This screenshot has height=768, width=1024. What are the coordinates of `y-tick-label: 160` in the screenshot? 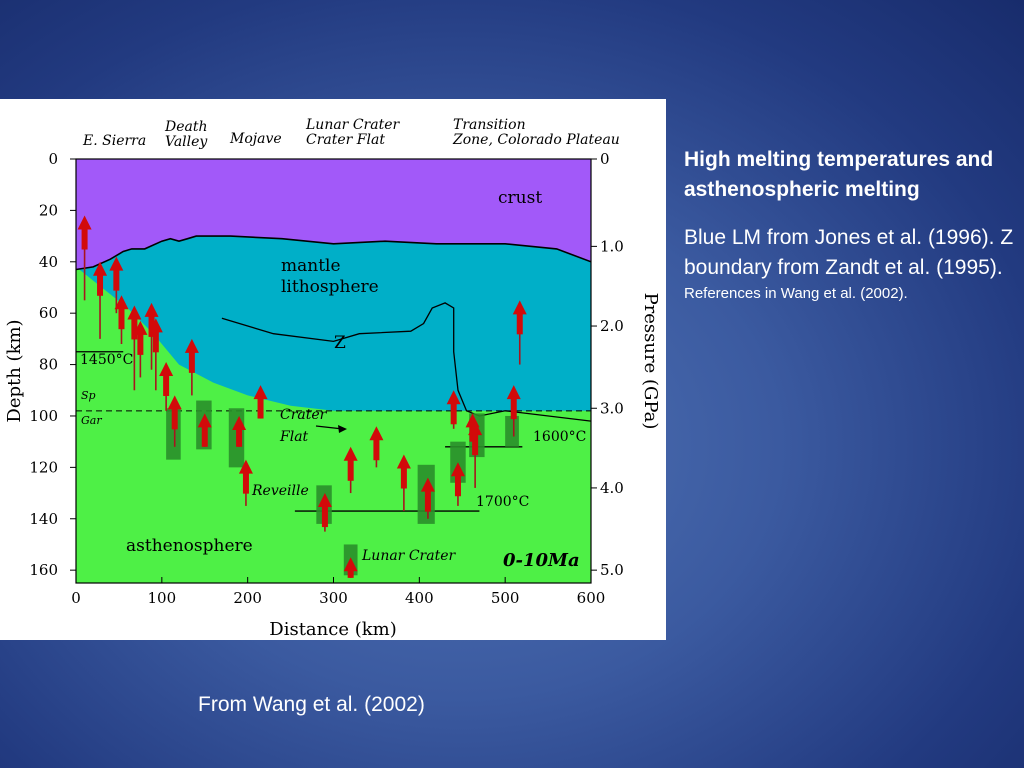 It's located at (43, 570).